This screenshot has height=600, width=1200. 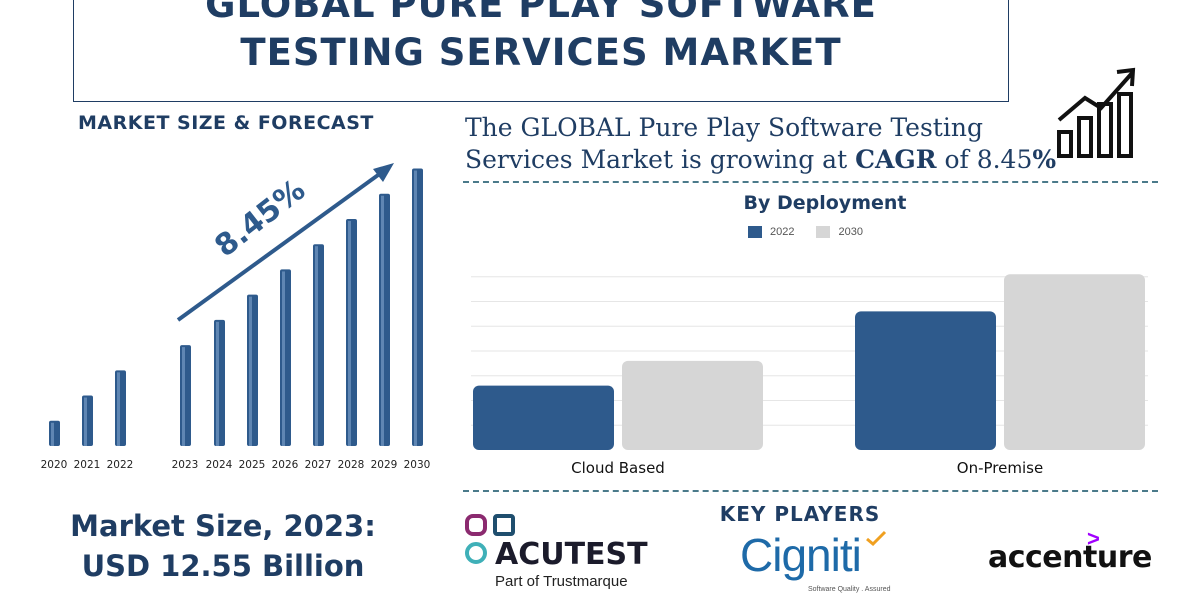 What do you see at coordinates (384, 465) in the screenshot?
I see `forecast-tick-label: 2029` at bounding box center [384, 465].